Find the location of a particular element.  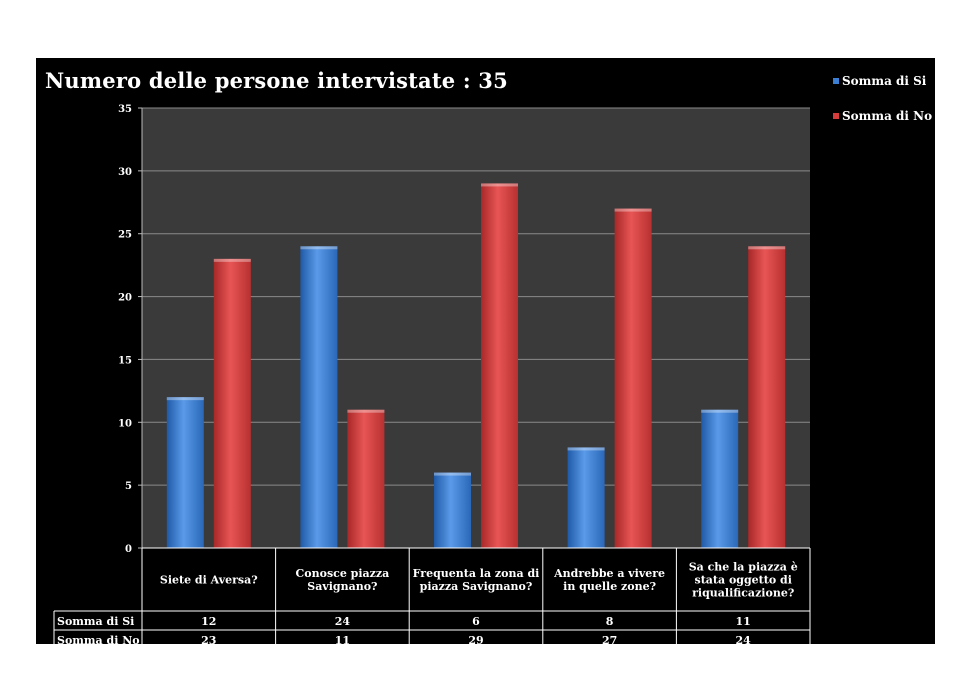

legend-item-si: Somma di Si is located at coordinates (879, 81).